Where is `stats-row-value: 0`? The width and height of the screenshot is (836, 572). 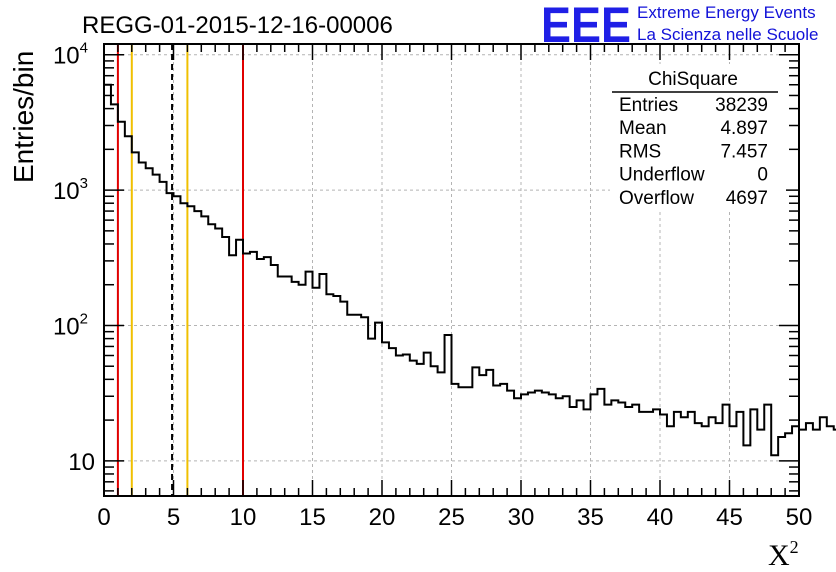
stats-row-value: 0 is located at coordinates (762, 175).